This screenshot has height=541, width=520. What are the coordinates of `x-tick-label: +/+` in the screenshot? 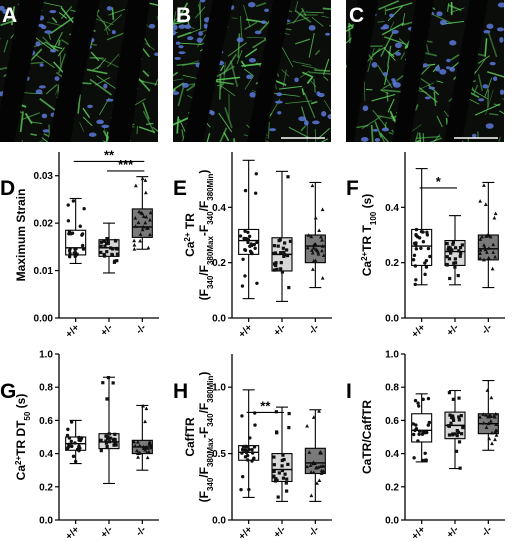 It's located at (419, 532).